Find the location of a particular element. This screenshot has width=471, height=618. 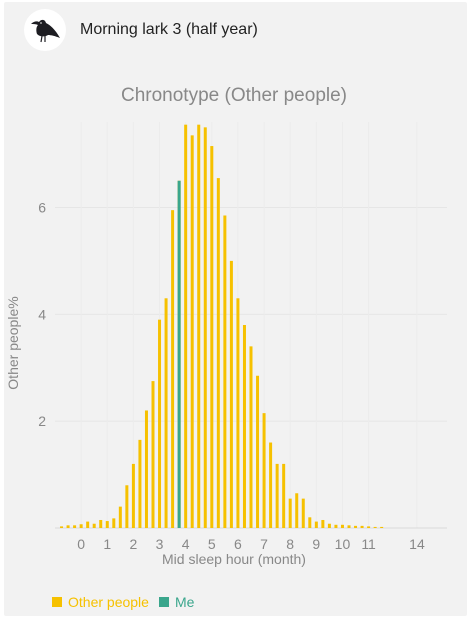

header: Morning lark 3 (half year) is located at coordinates (141, 30).